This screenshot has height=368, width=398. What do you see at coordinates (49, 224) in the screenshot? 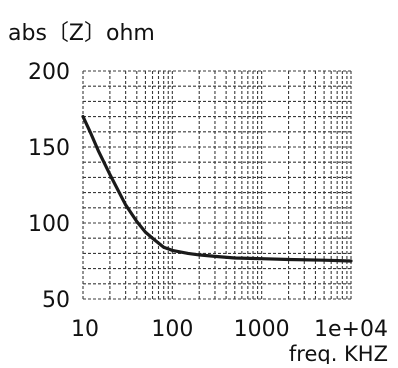
I see `y-tick-label: 100` at bounding box center [49, 224].